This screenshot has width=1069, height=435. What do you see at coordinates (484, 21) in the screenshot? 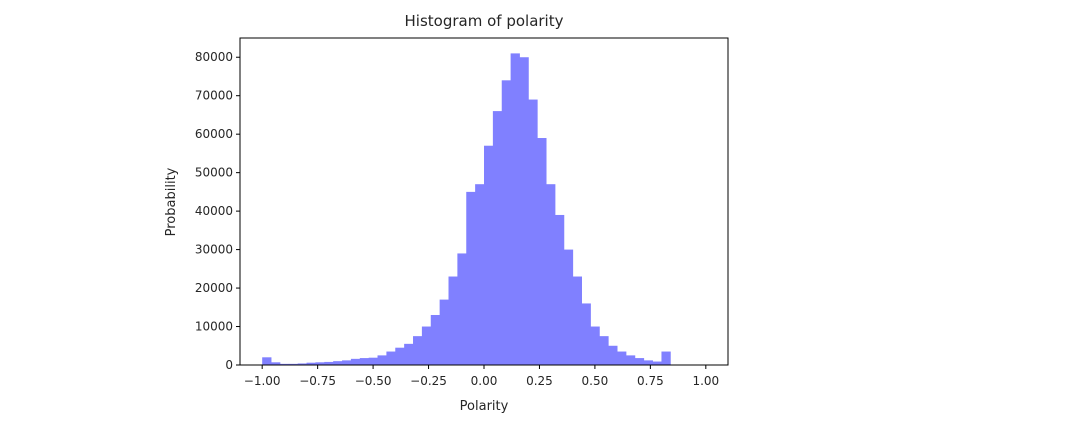
I see `chart-title: Histogram of polarity` at bounding box center [484, 21].